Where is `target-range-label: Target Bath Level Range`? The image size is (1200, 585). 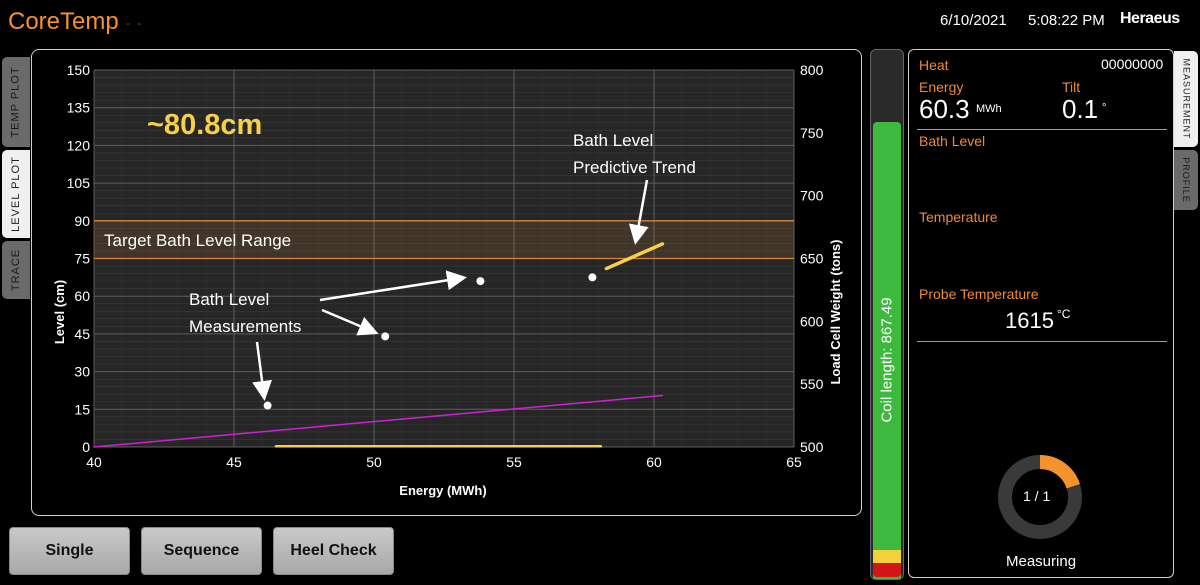
target-range-label: Target Bath Level Range is located at coordinates (197, 240).